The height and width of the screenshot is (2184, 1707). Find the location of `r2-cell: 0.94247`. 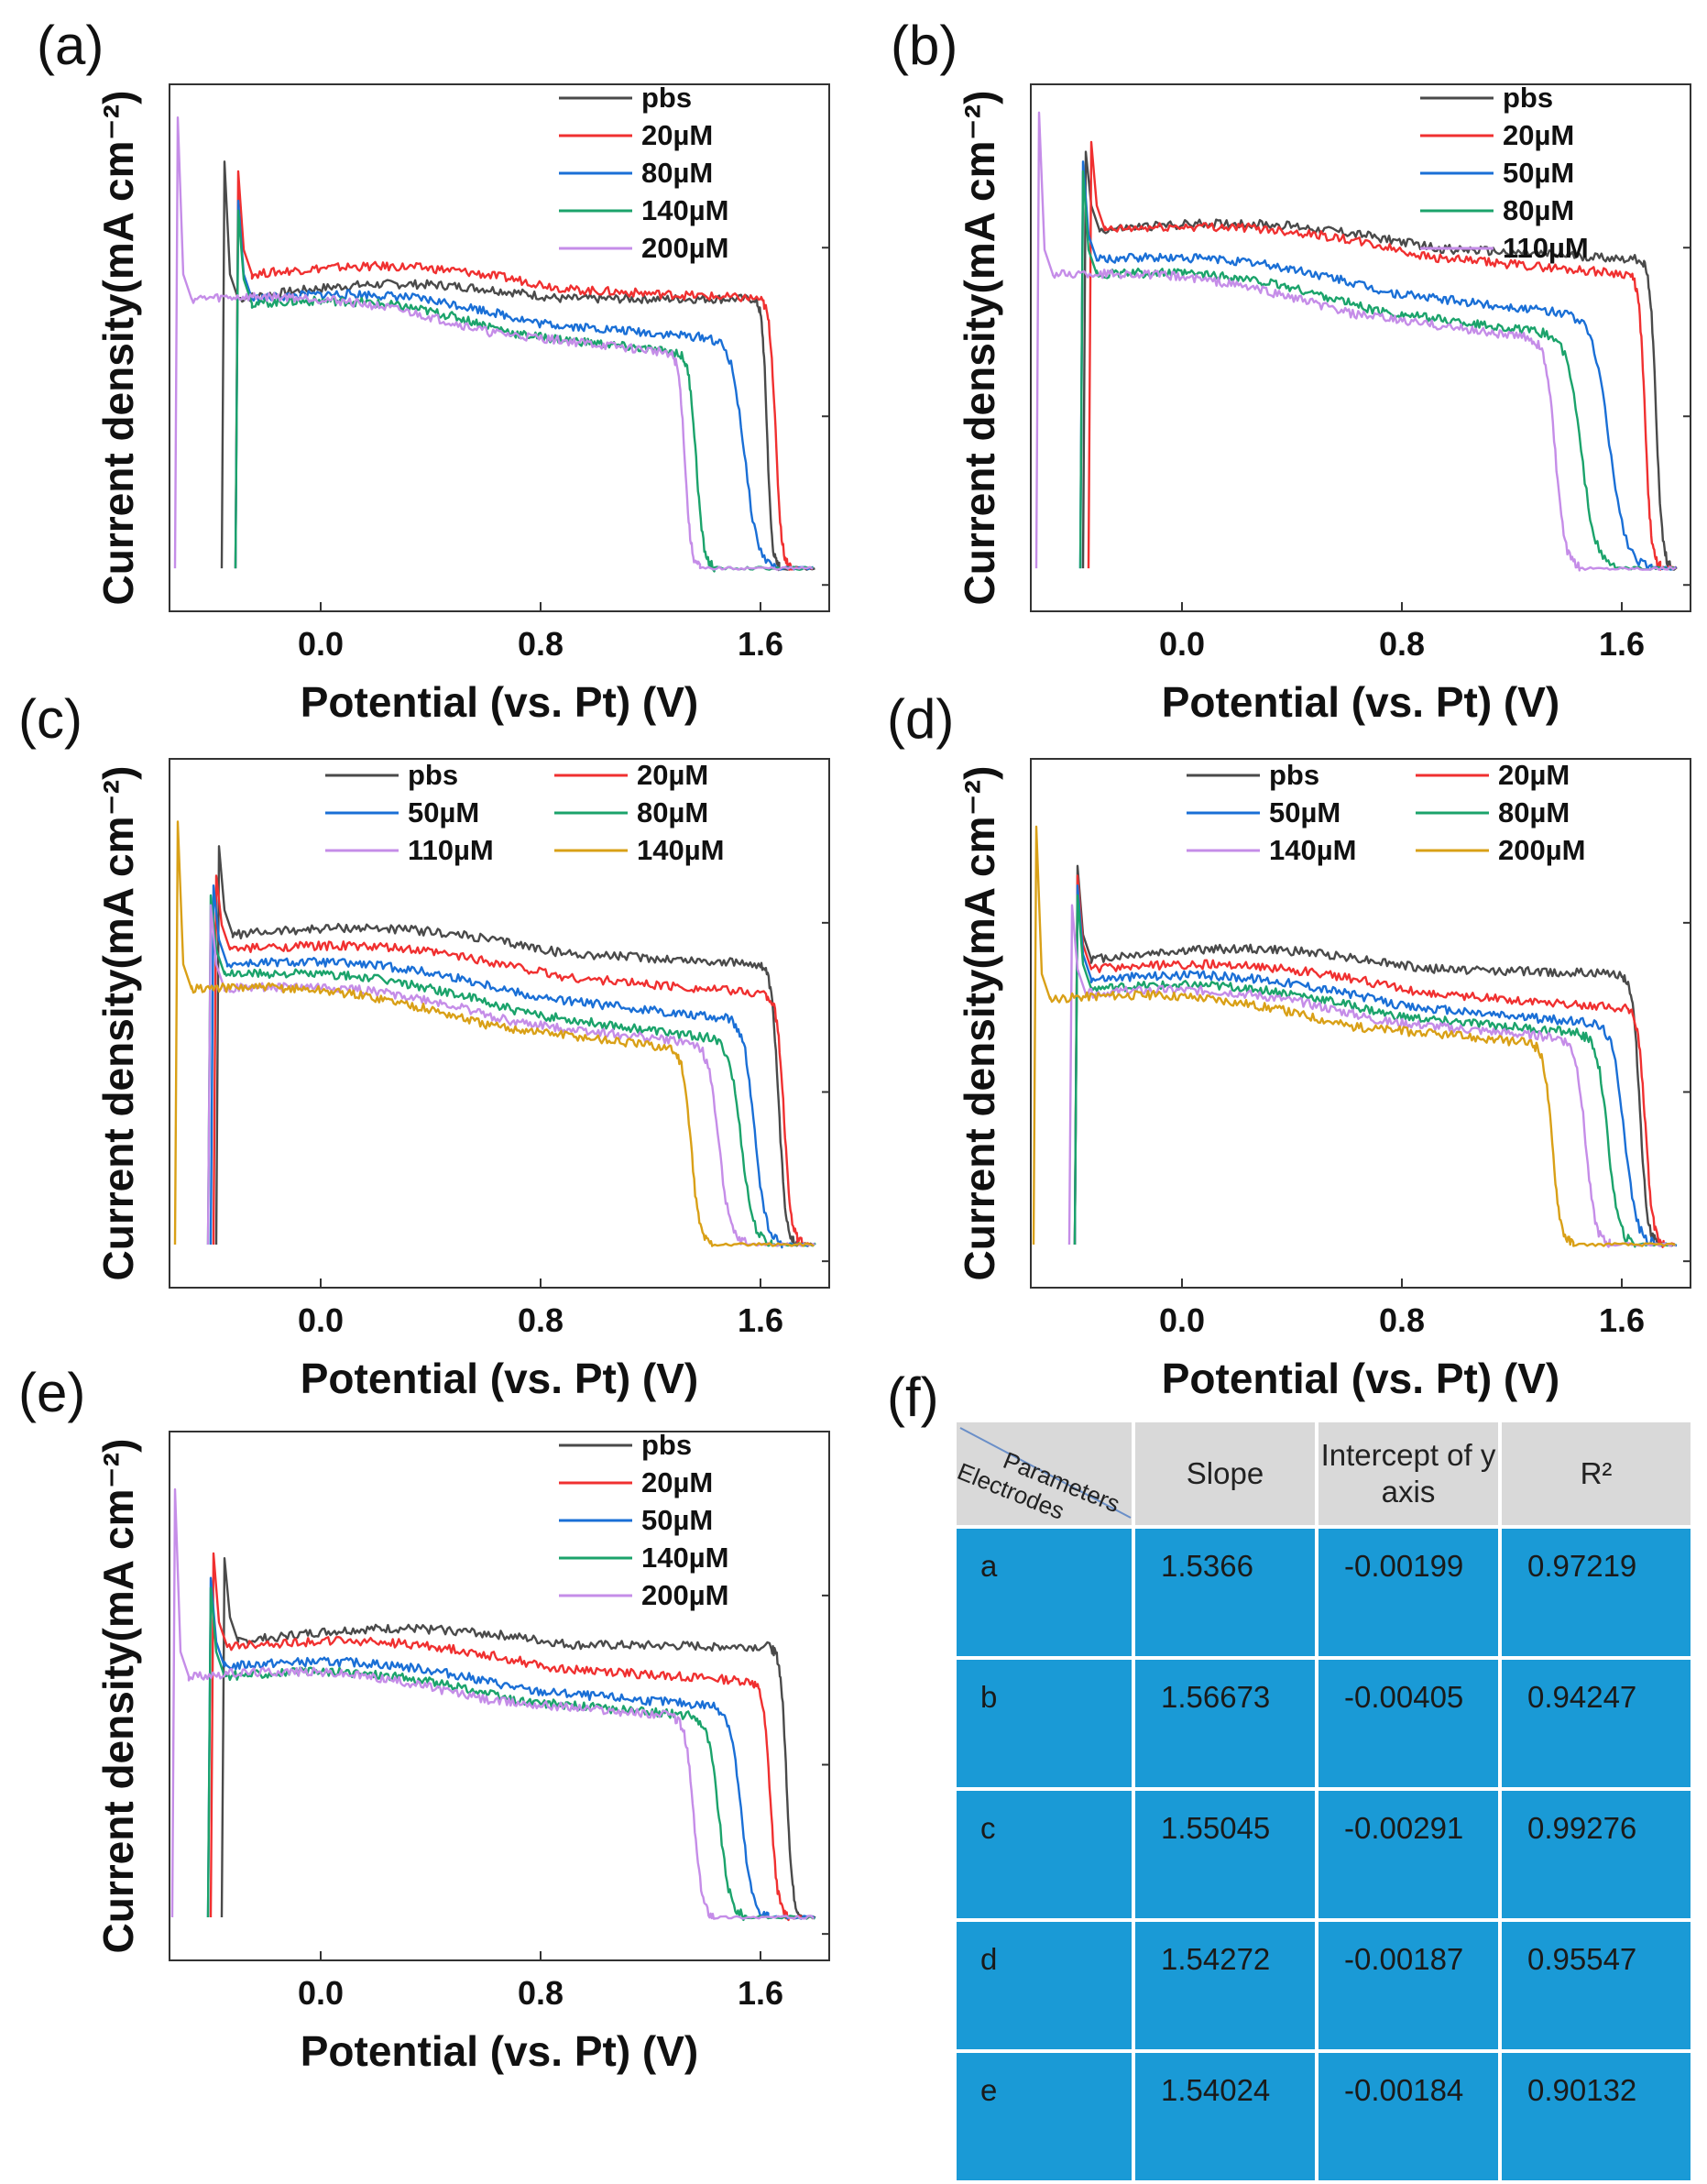

r2-cell: 0.94247 is located at coordinates (1596, 1723).